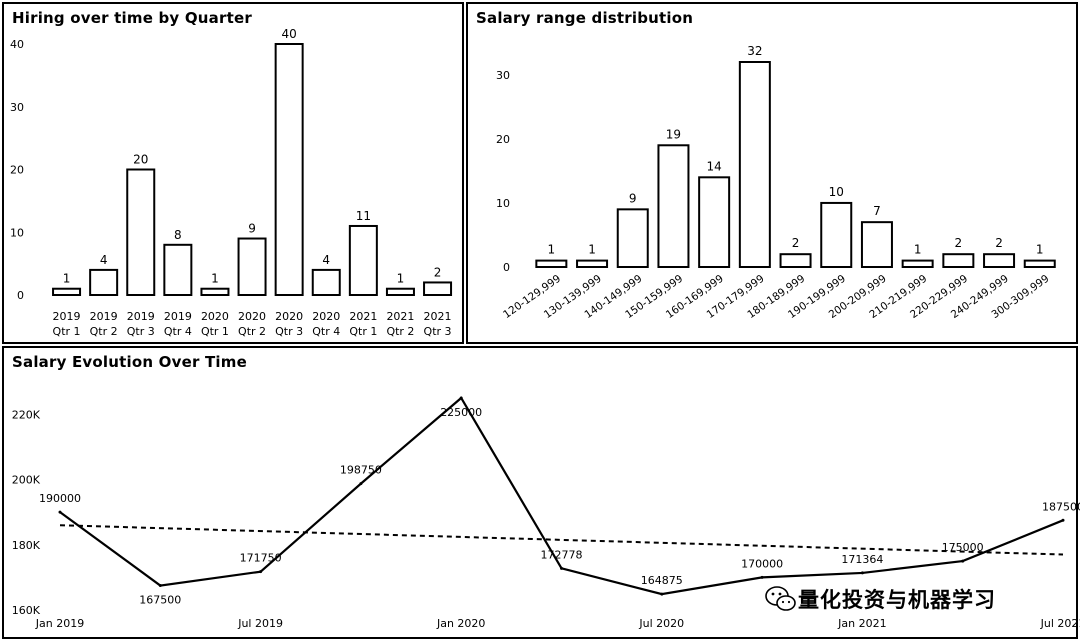  I want to click on evolution-y-tick-label: 160K, so click(26, 610).